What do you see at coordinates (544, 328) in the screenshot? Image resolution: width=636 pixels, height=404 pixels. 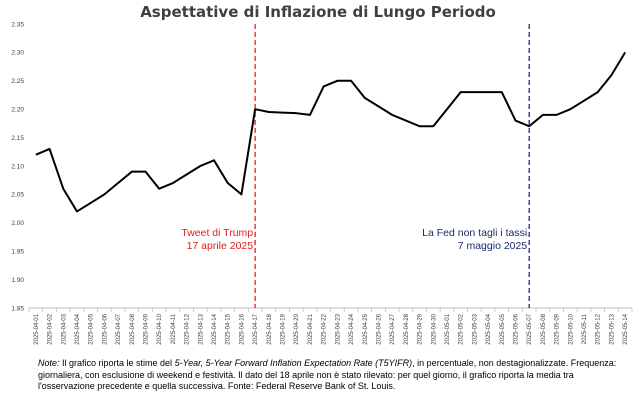 I see `x-tick-label: 2025-05-08` at bounding box center [544, 328].